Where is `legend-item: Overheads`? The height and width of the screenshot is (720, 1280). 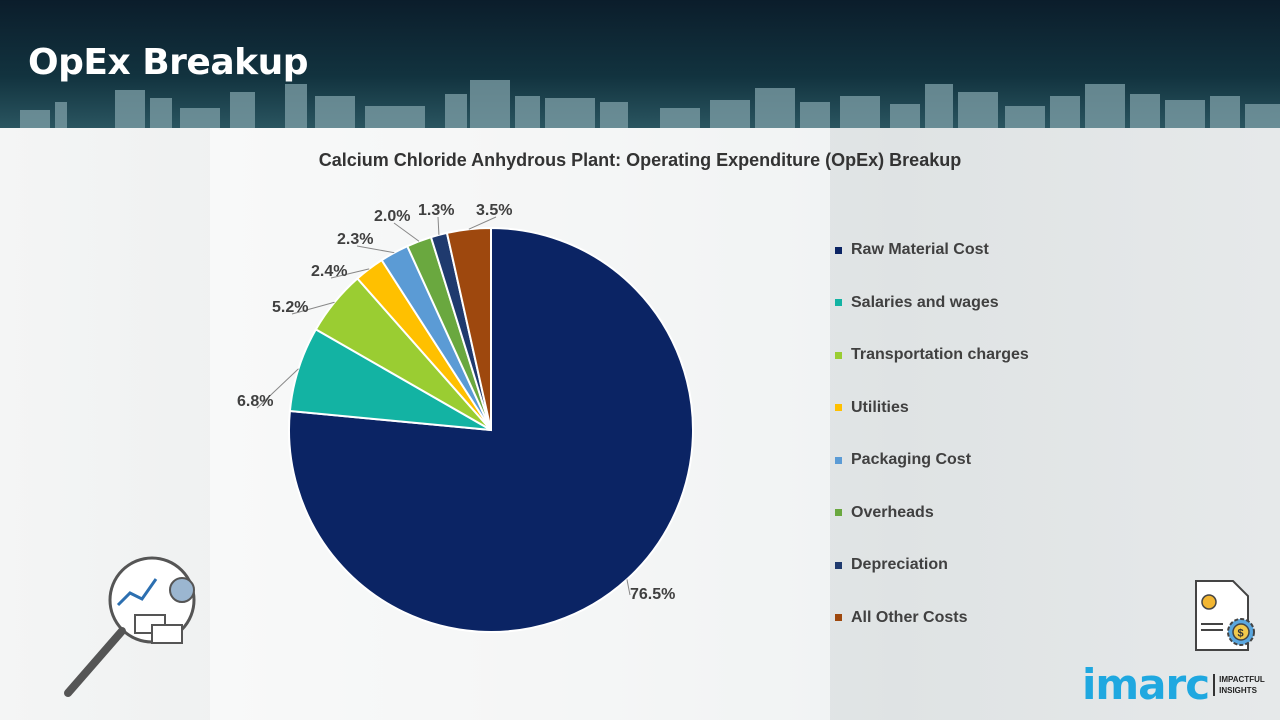 legend-item: Overheads is located at coordinates (932, 513).